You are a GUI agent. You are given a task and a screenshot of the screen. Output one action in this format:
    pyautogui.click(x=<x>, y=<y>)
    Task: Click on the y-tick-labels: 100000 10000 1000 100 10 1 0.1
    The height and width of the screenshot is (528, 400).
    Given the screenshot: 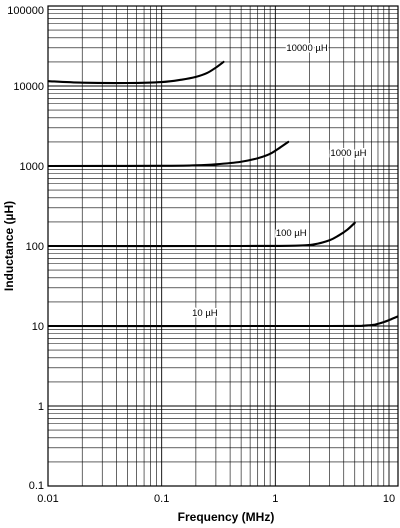 What is the action you would take?
    pyautogui.click(x=25, y=248)
    